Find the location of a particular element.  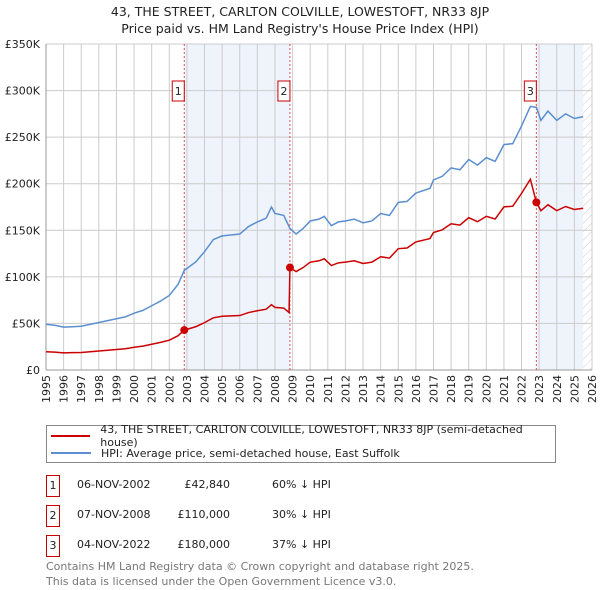

x-tick-label: 2023 is located at coordinates (539, 389).